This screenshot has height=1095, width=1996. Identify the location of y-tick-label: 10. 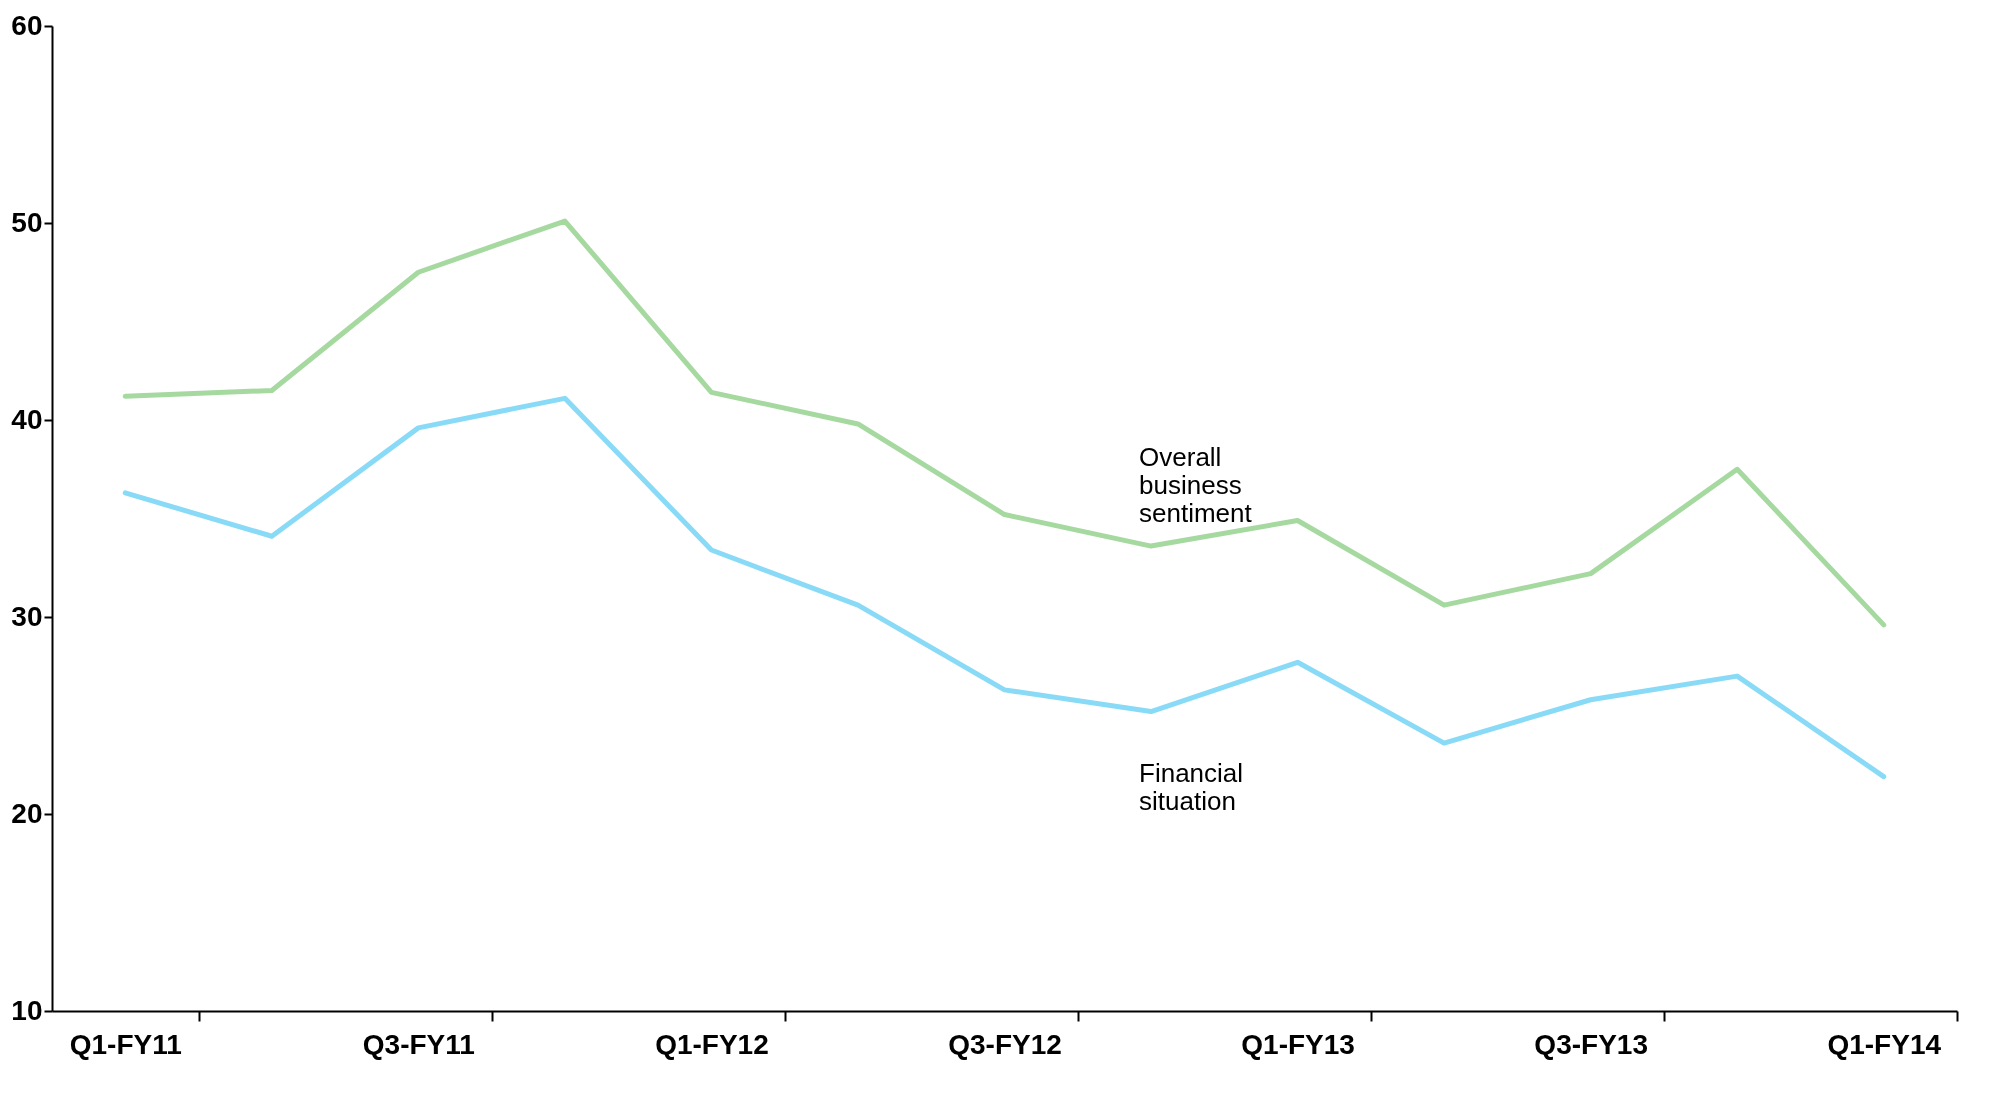
(27, 1010).